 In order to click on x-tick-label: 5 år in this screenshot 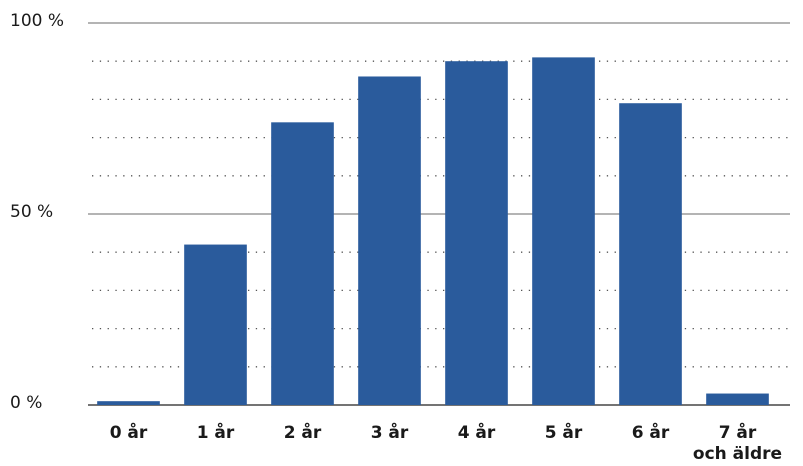, I will do `click(564, 432)`.